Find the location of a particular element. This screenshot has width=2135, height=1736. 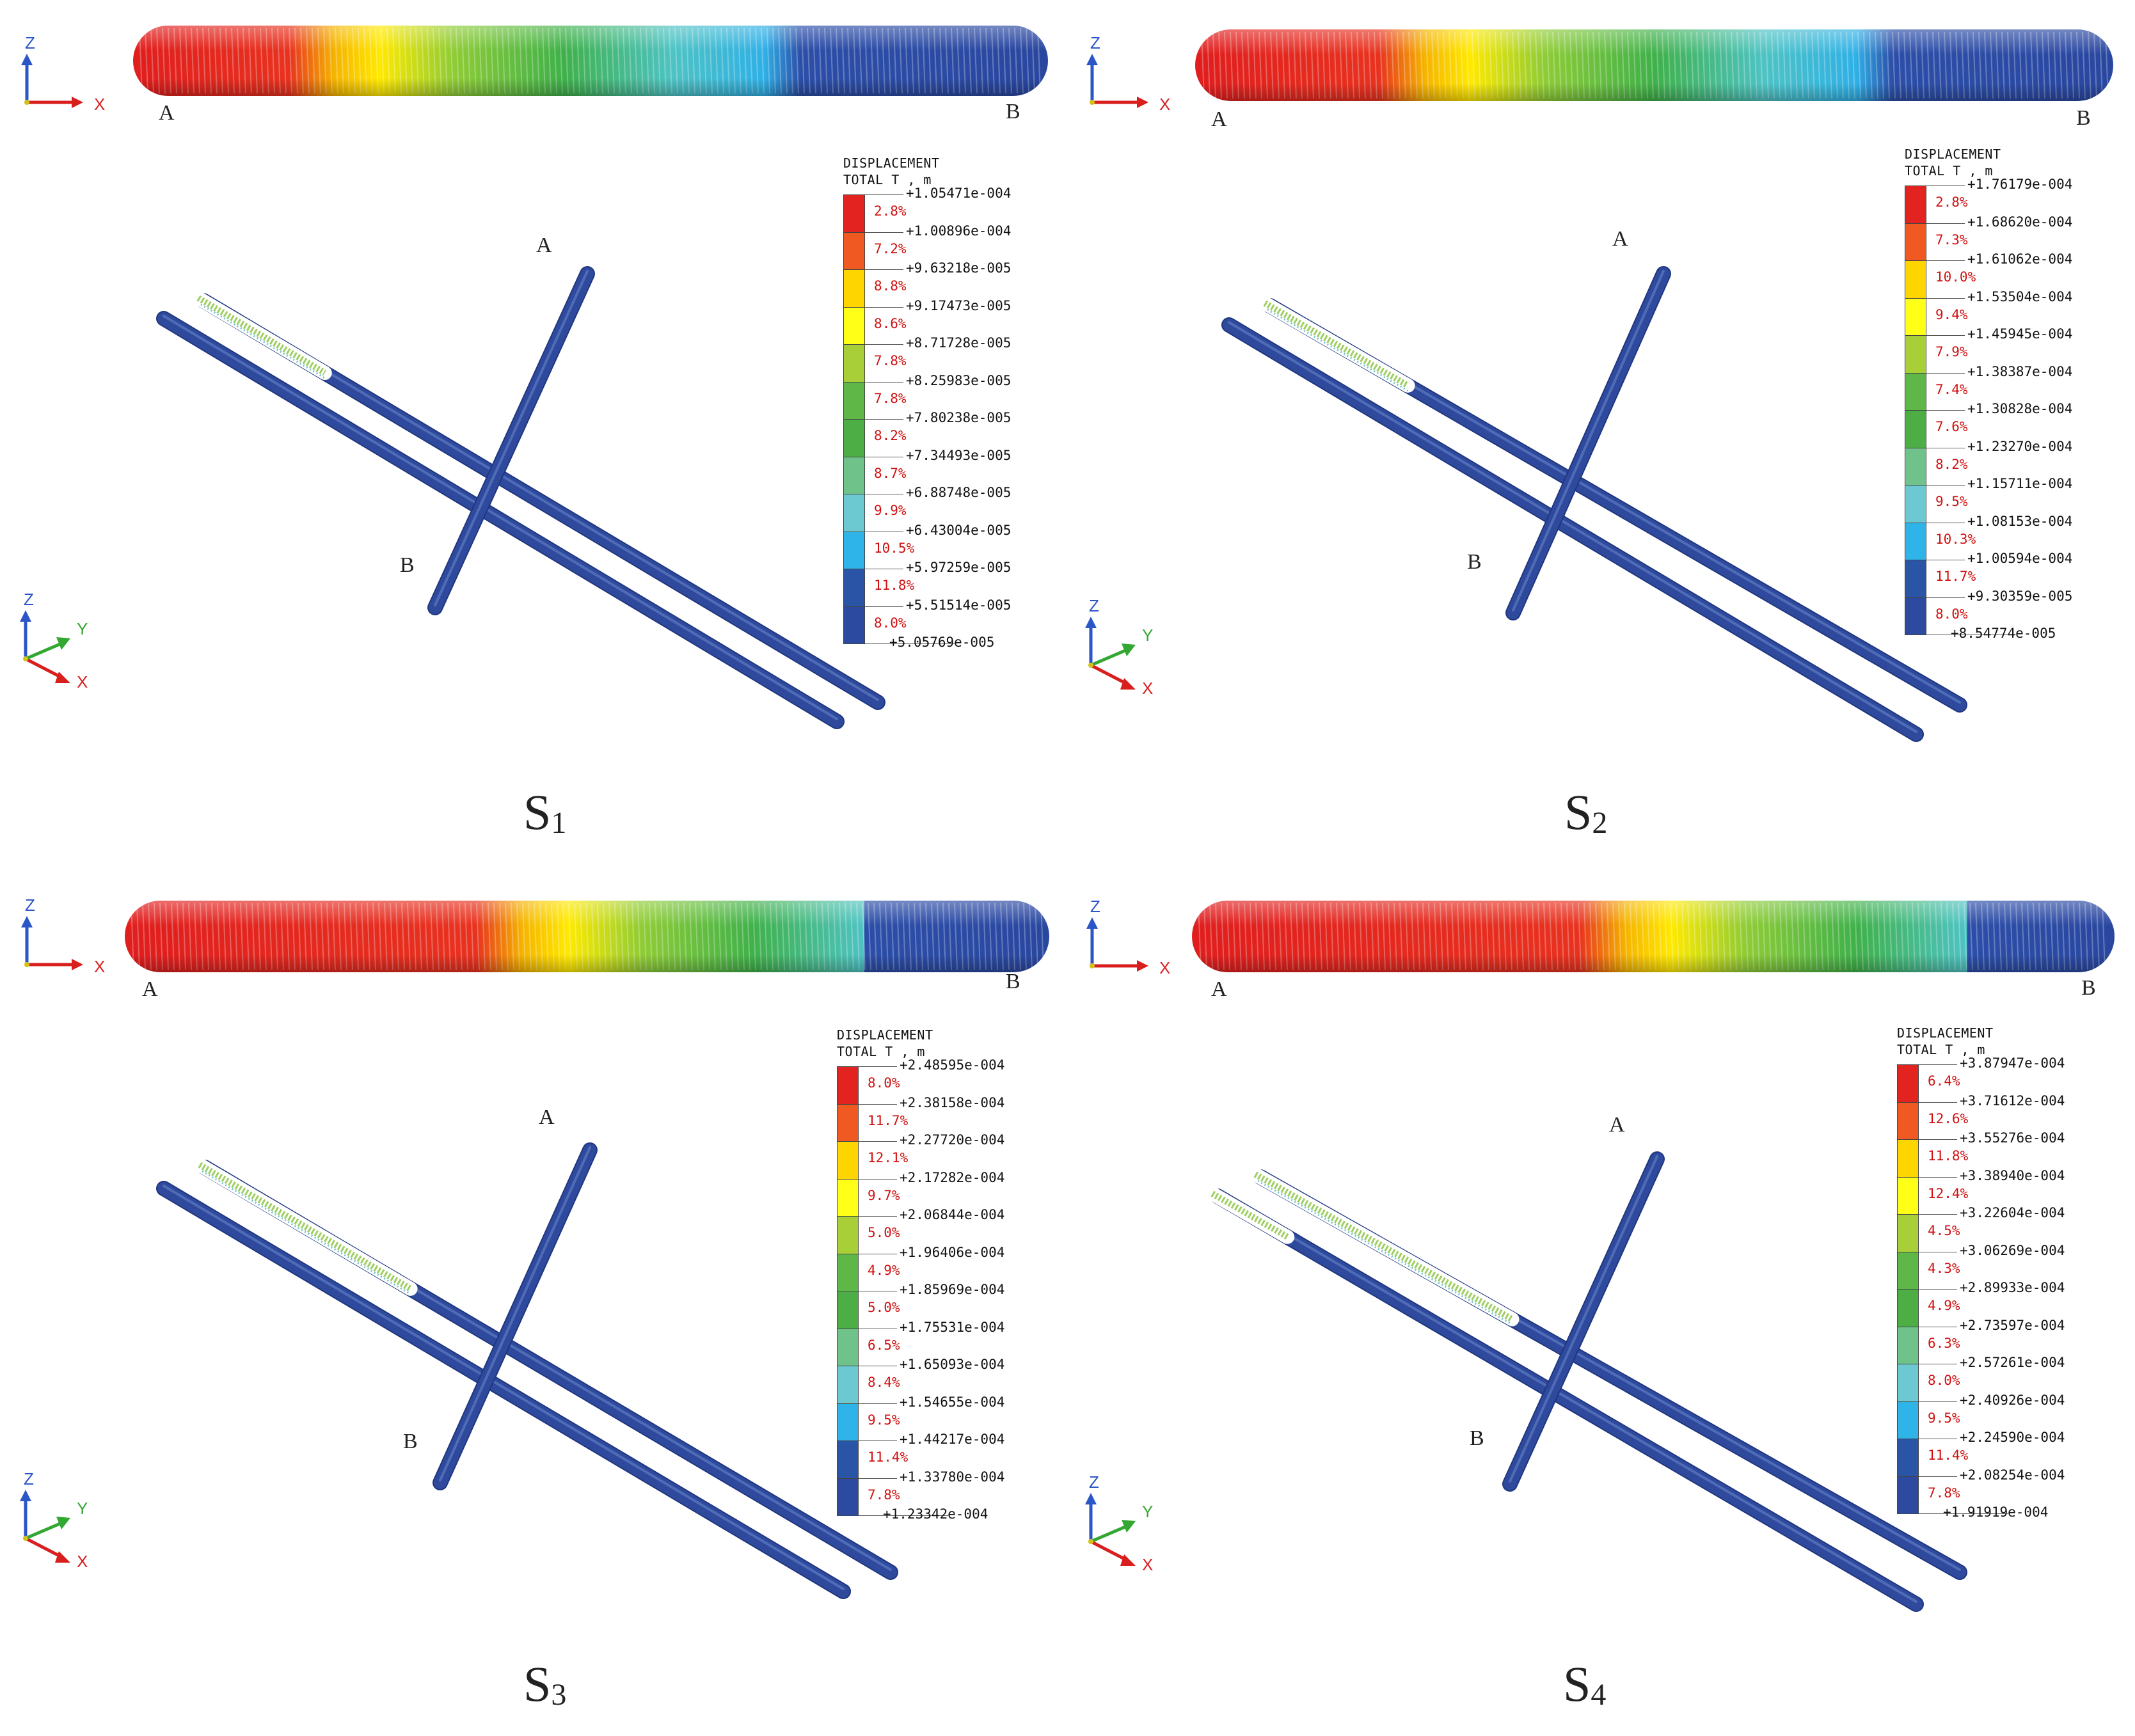

s2-rod-label-a: A is located at coordinates (1620, 239).